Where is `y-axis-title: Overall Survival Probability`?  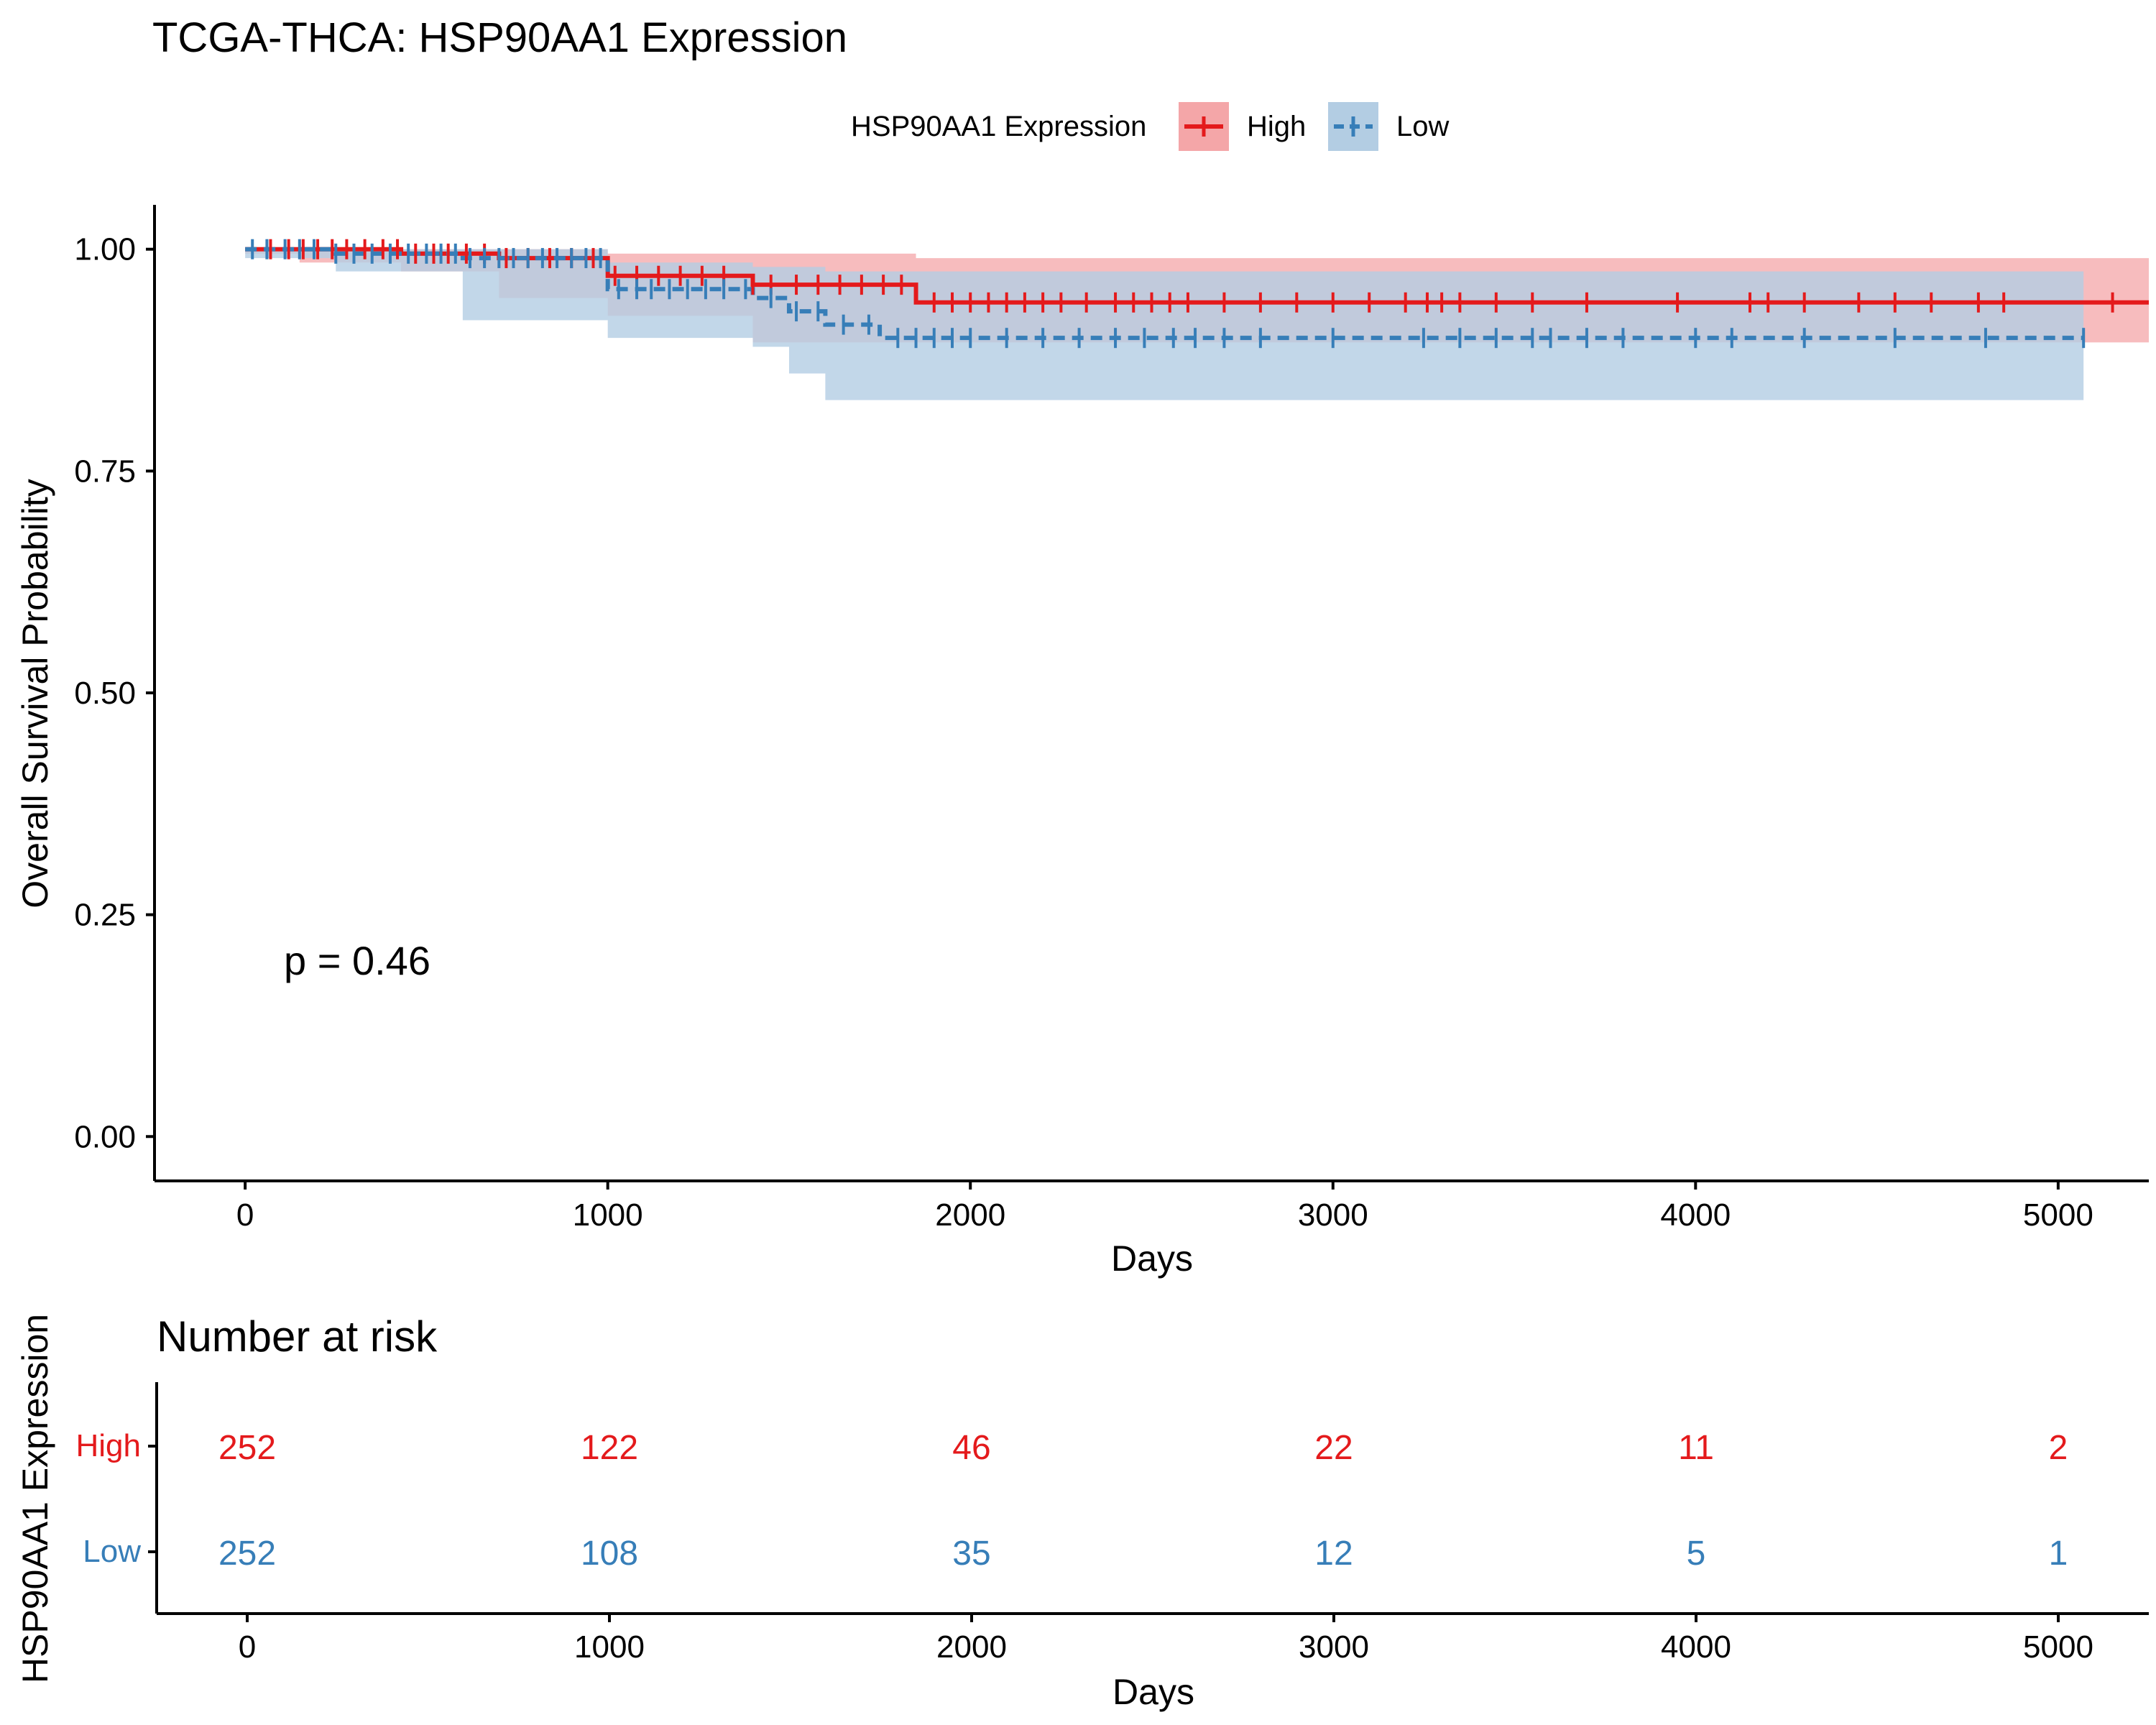 y-axis-title: Overall Survival Probability is located at coordinates (35, 693).